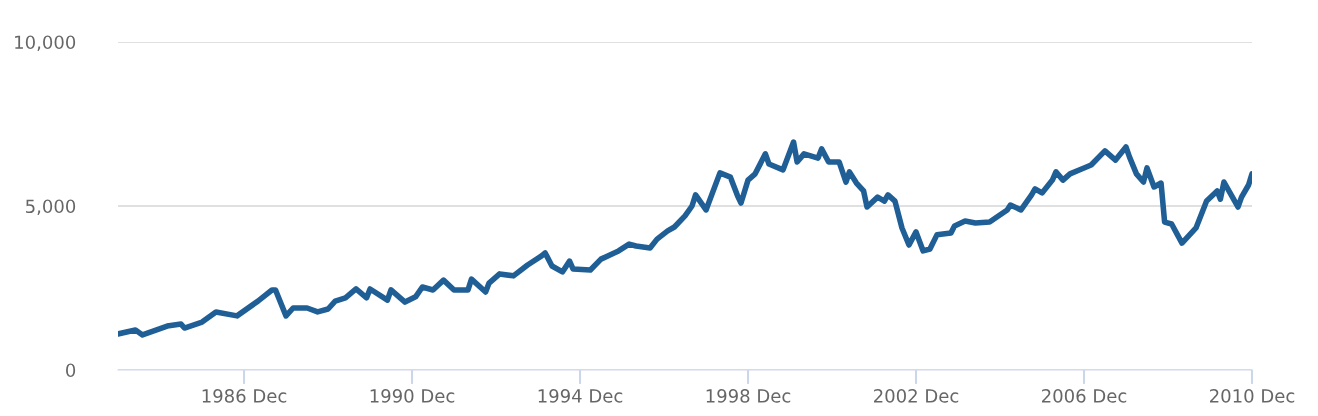 The height and width of the screenshot is (416, 1318). I want to click on y-tick-label: 5,000, so click(51, 207).